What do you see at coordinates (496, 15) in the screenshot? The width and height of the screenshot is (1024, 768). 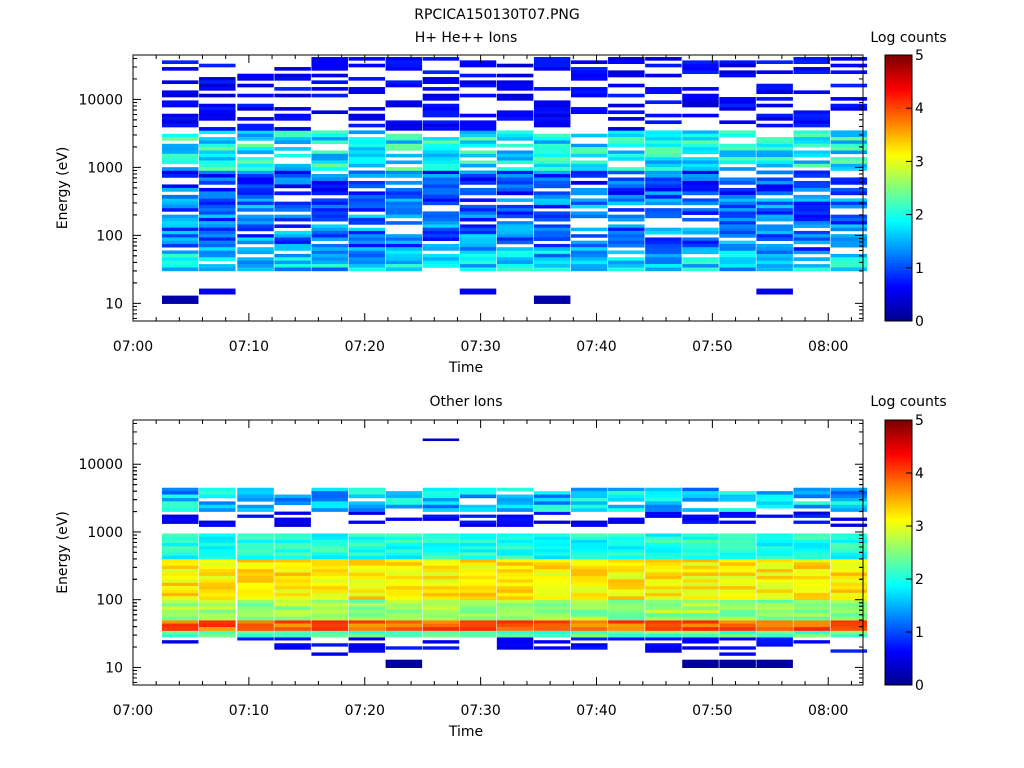 I see `figure-title: RPCICA150130T07.PNG` at bounding box center [496, 15].